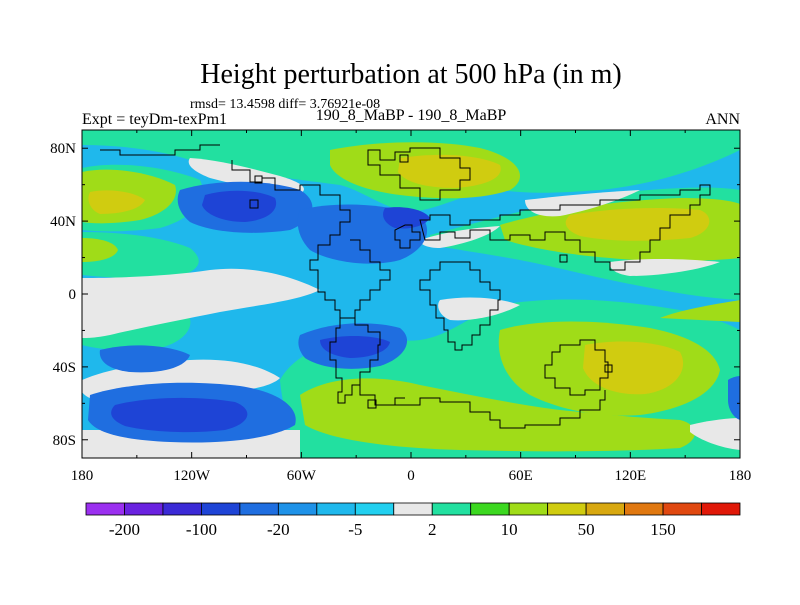  What do you see at coordinates (144, 359) in the screenshot?
I see `band-blue-south-west` at bounding box center [144, 359].